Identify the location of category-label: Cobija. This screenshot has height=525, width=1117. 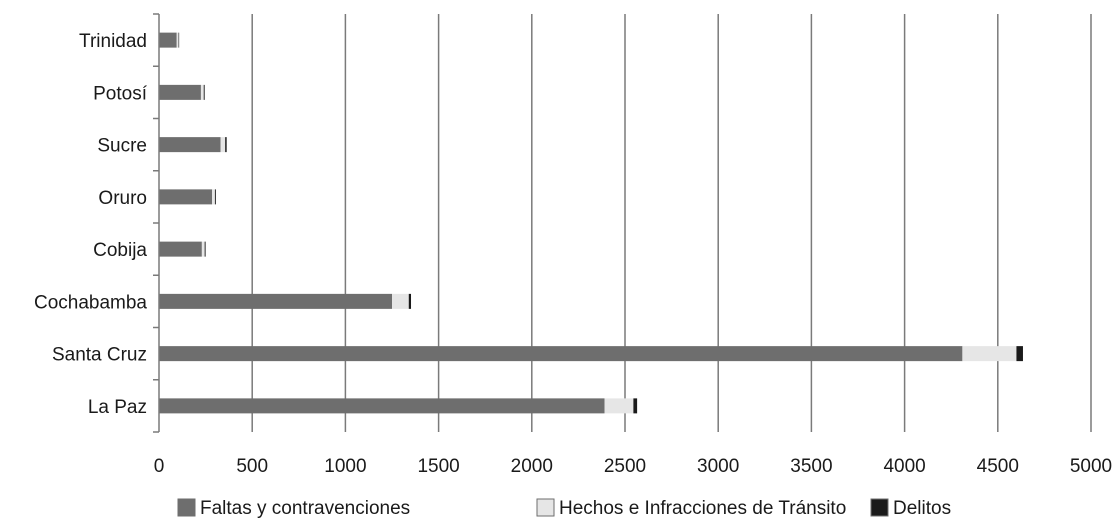
(120, 250).